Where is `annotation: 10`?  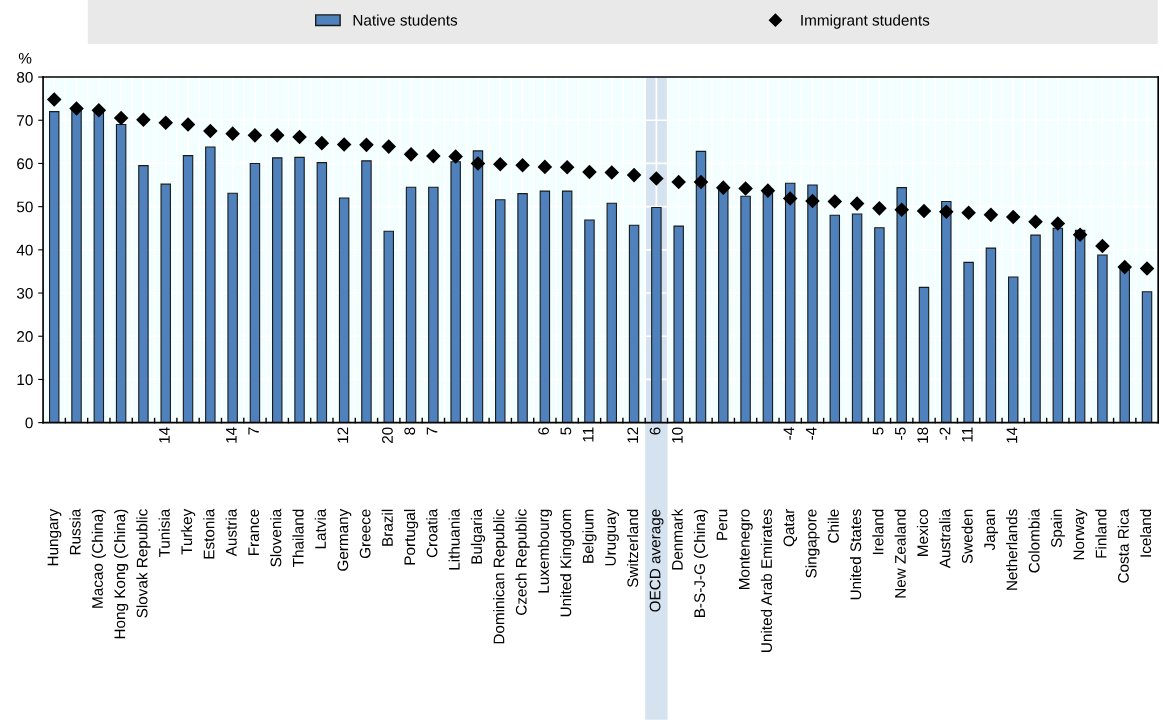
annotation: 10 is located at coordinates (677, 435).